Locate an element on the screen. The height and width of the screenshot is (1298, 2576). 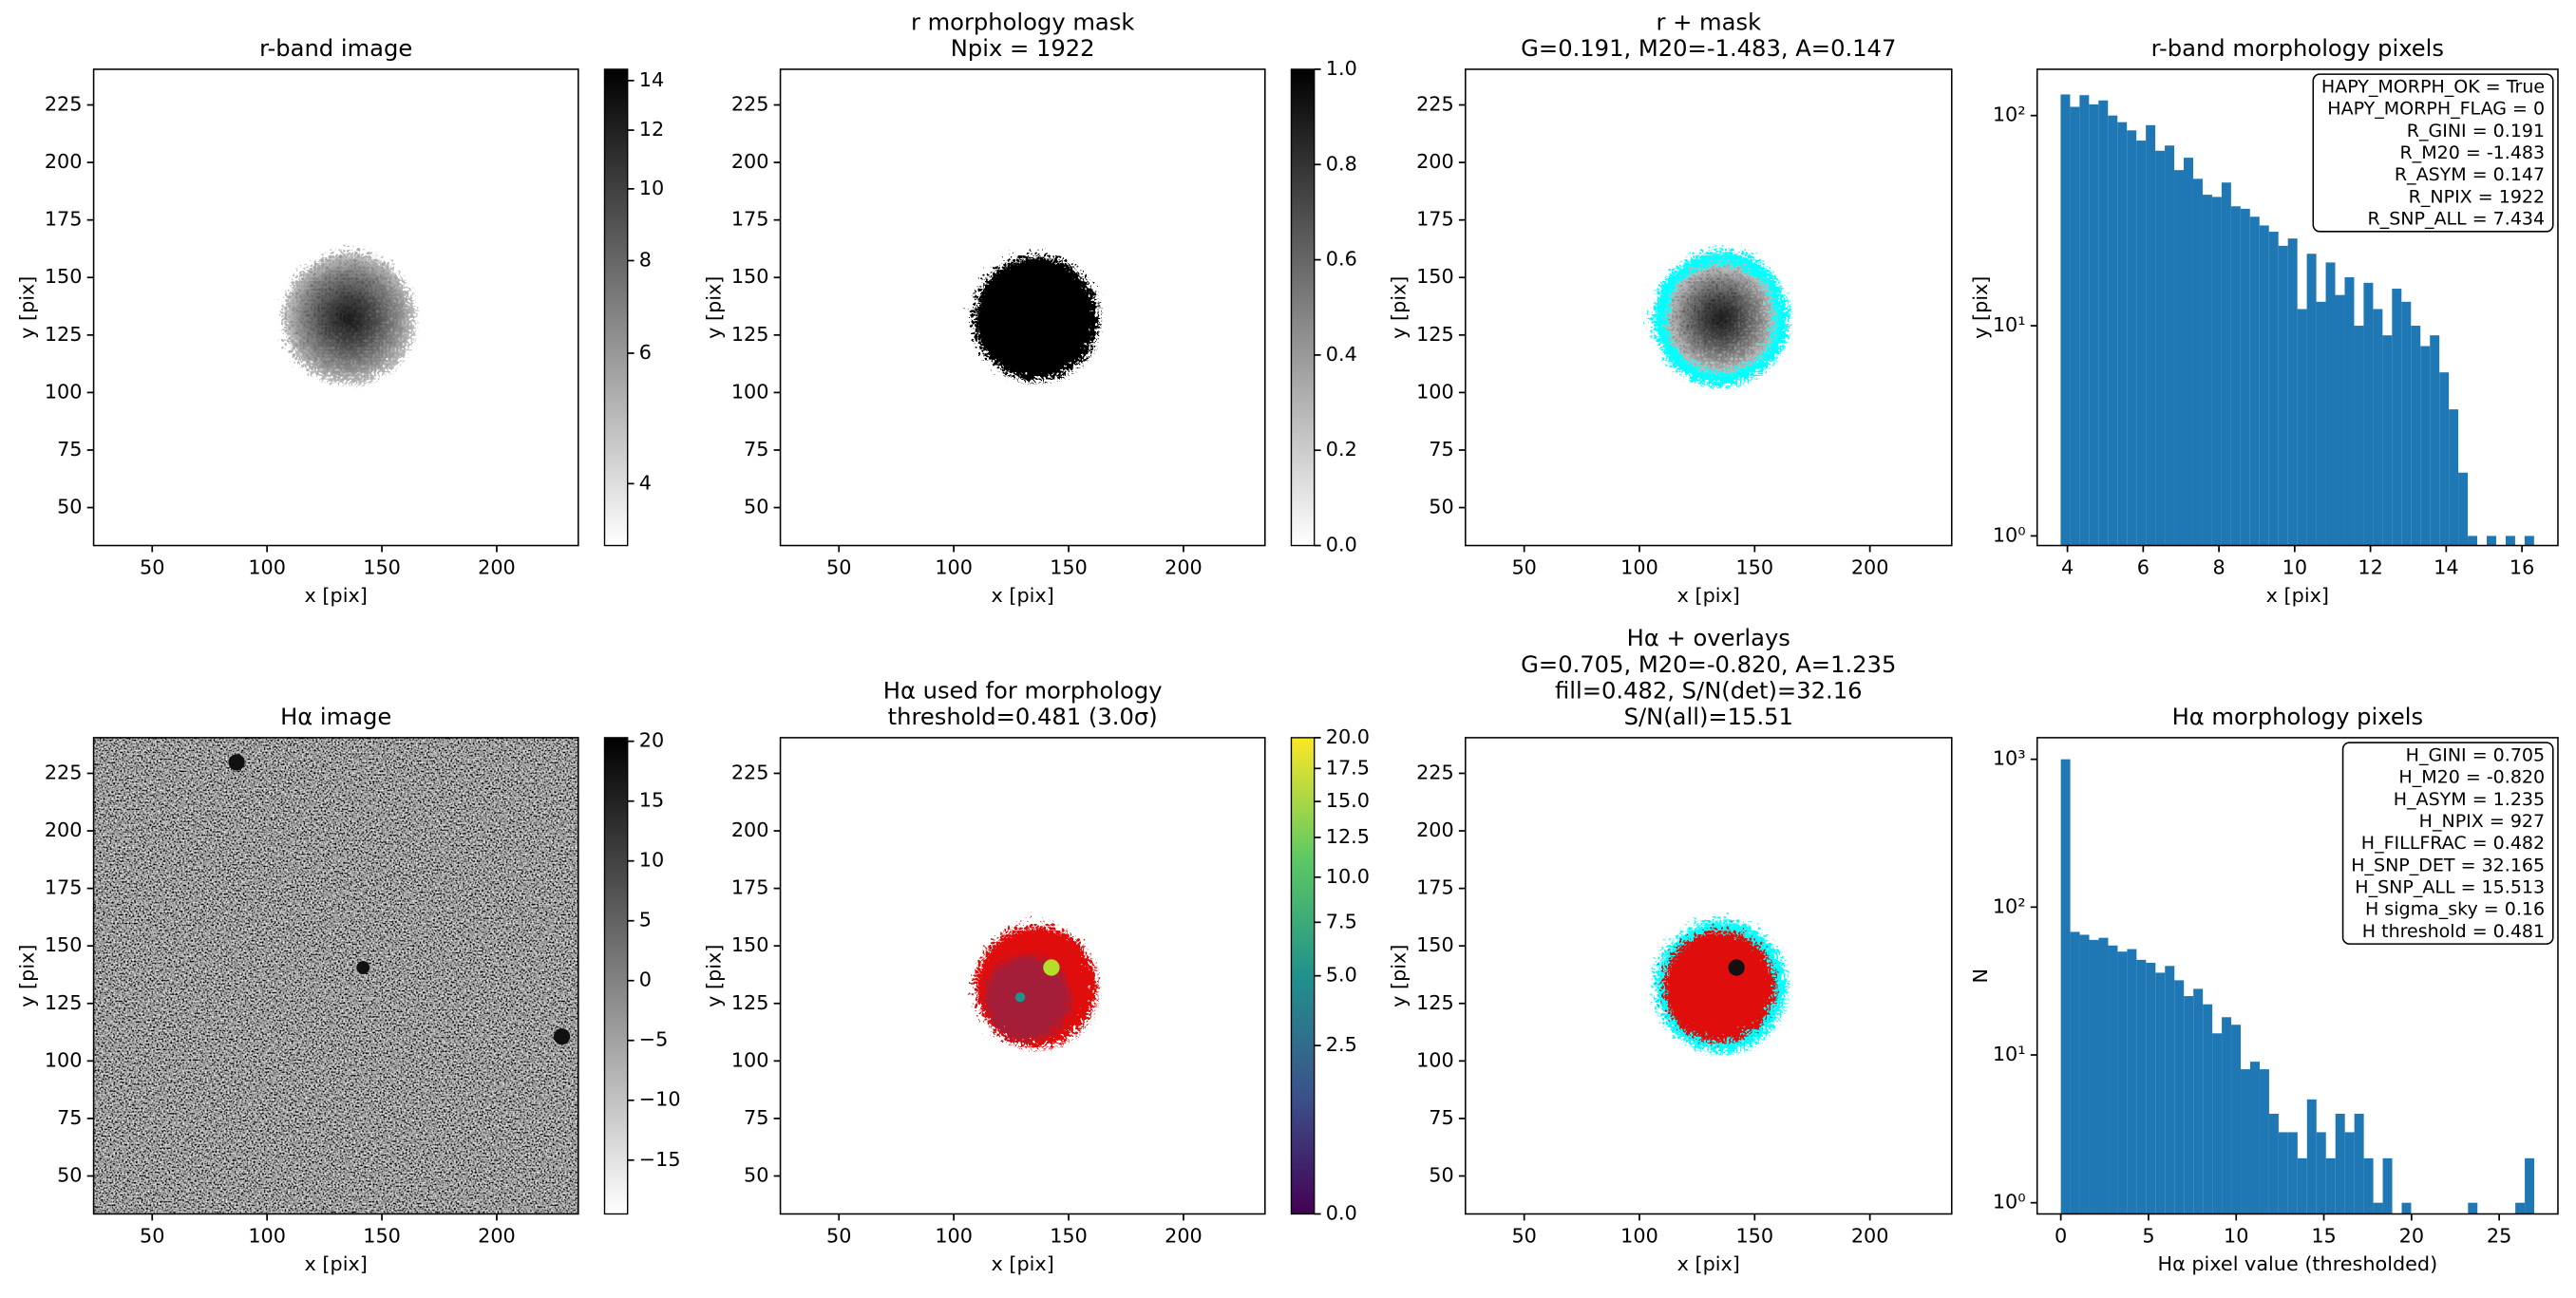
halpha-peak is located at coordinates (1020, 997).